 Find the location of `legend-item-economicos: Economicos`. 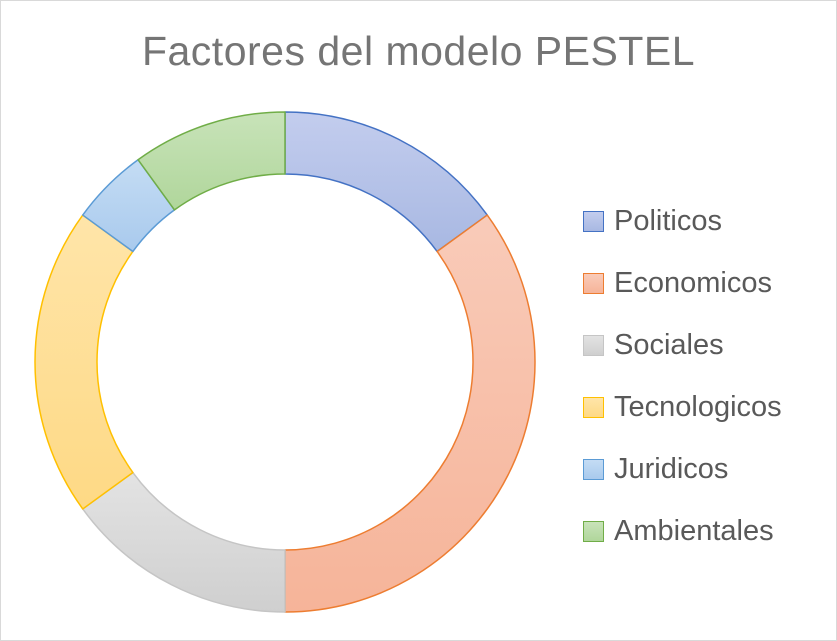

legend-item-economicos: Economicos is located at coordinates (682, 283).